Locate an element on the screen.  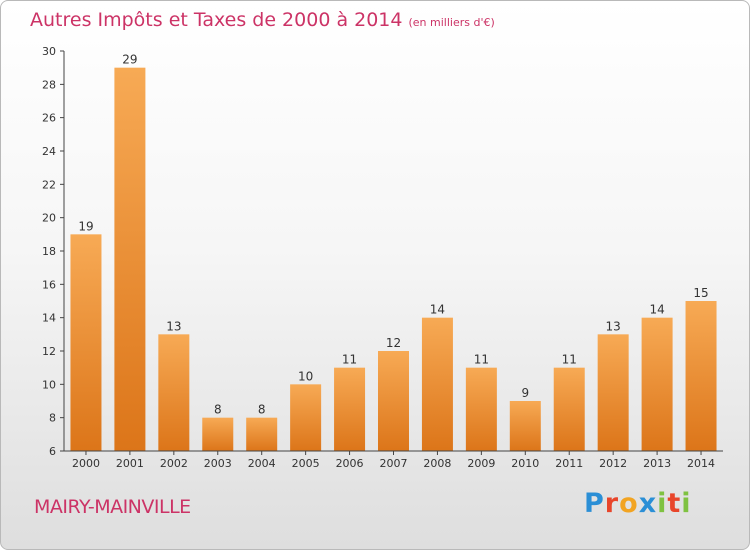
y-tick-label: 22 is located at coordinates (49, 184).